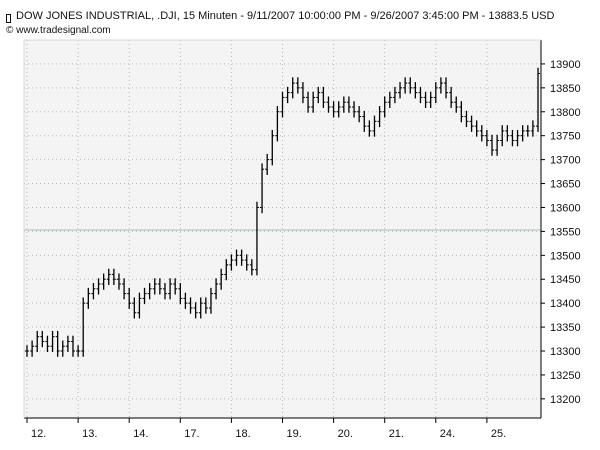 This screenshot has width=600, height=450. Describe the element at coordinates (140, 434) in the screenshot. I see `x-tick-label: 14.` at that location.